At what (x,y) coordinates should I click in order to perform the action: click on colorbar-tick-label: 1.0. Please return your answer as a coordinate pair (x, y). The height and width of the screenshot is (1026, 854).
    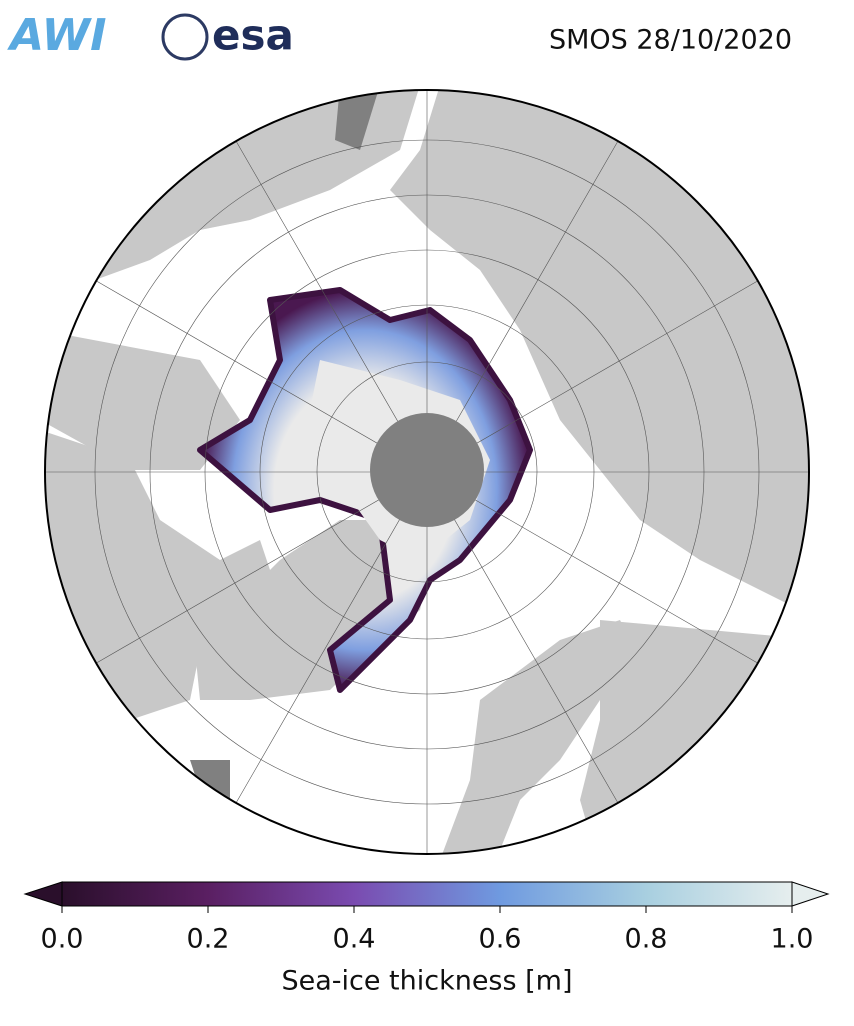
    Looking at the image, I should click on (792, 939).